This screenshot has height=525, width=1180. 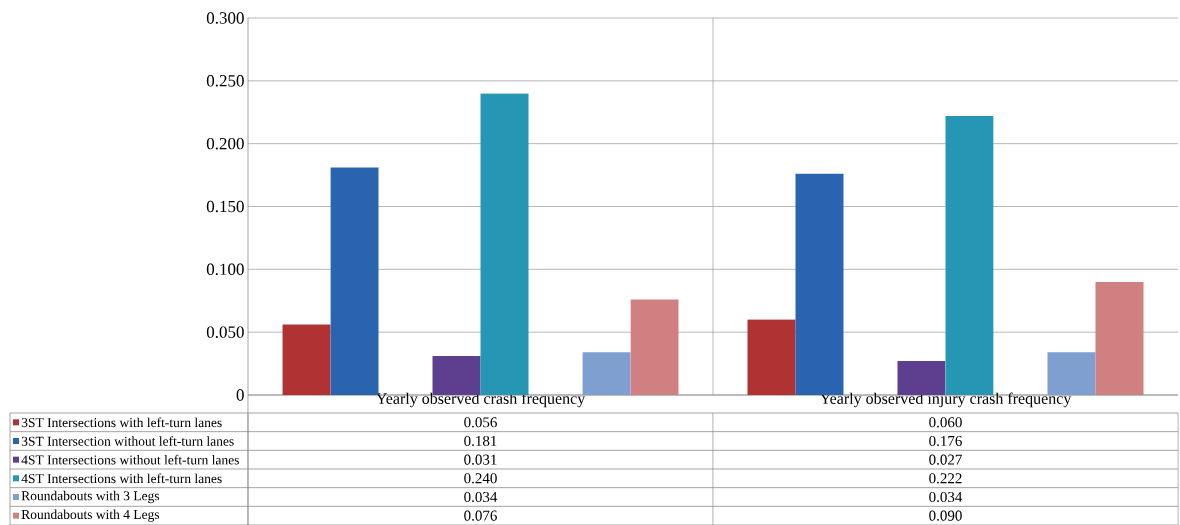 I want to click on y-tick-label: 0.100, so click(x=225, y=269).